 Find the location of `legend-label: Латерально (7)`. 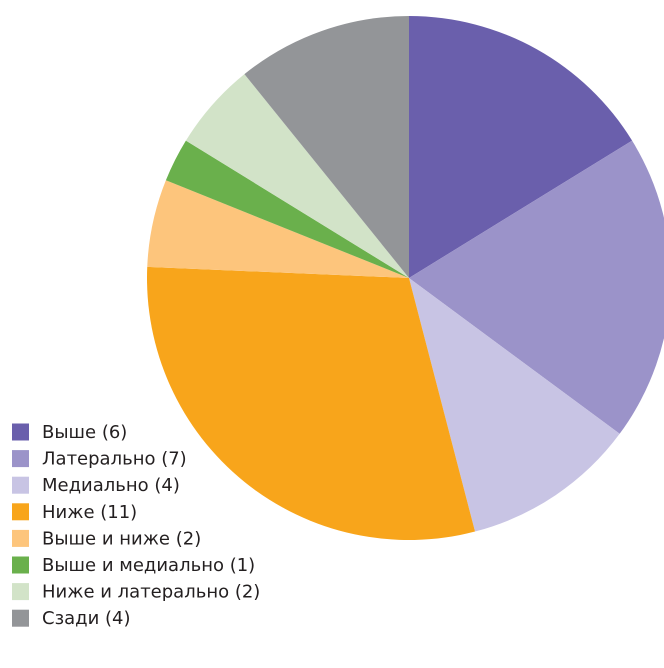

legend-label: Латерально (7) is located at coordinates (114, 459).